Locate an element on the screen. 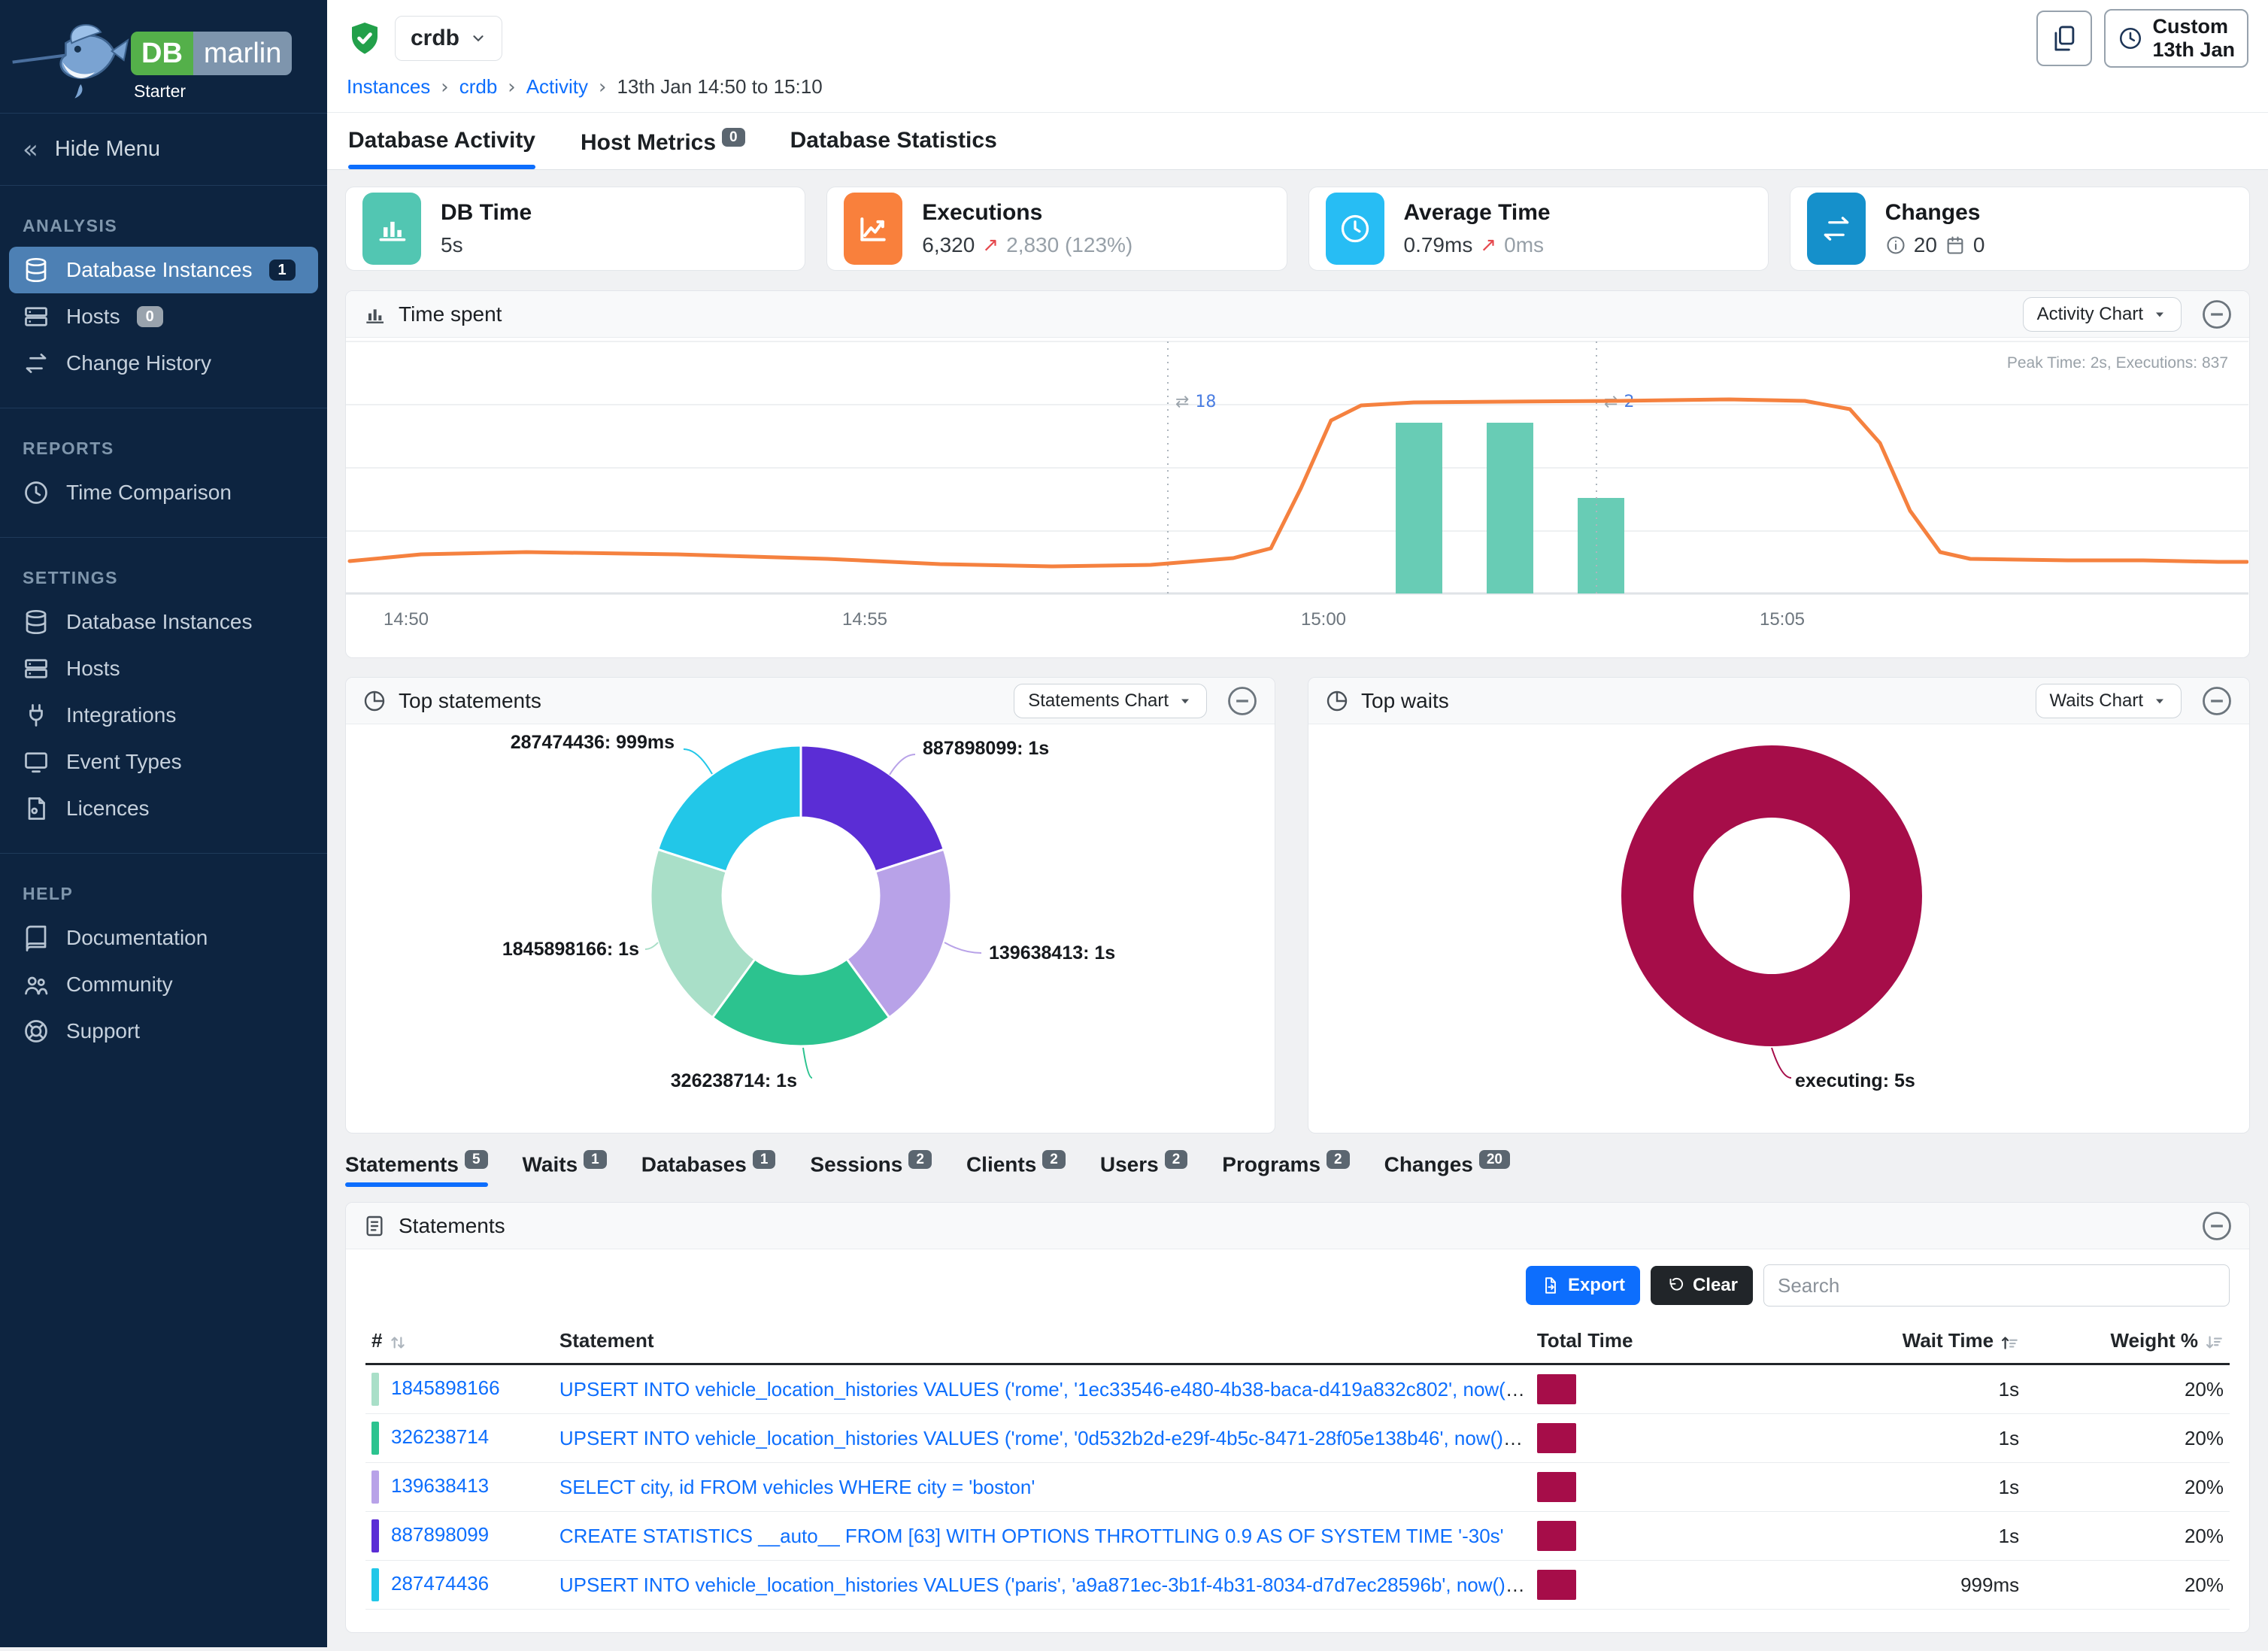 Image resolution: width=2268 pixels, height=1651 pixels. activity-chart-select: Activity Chart is located at coordinates (2102, 314).